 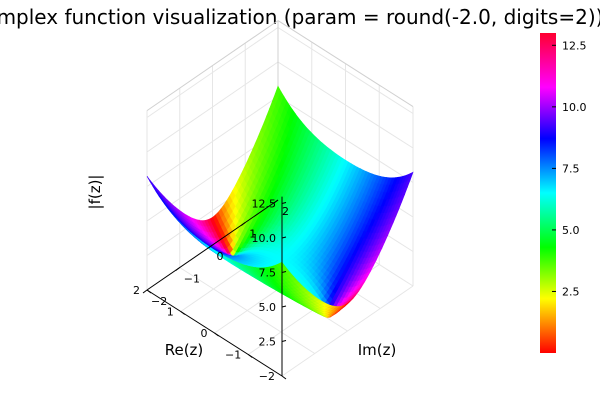 I want to click on colorbar-ticks: 2.5 5.0 7.5 10.0 12.5, so click(x=569, y=168).